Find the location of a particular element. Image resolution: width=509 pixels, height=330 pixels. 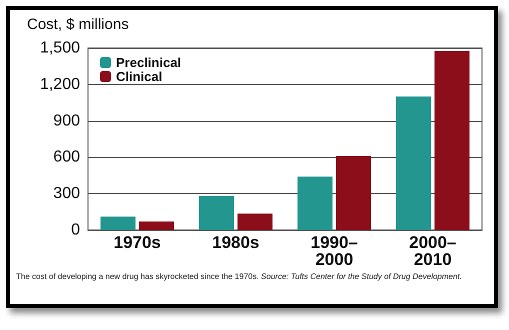

x-tick-label: 1990–2000 is located at coordinates (334, 251).